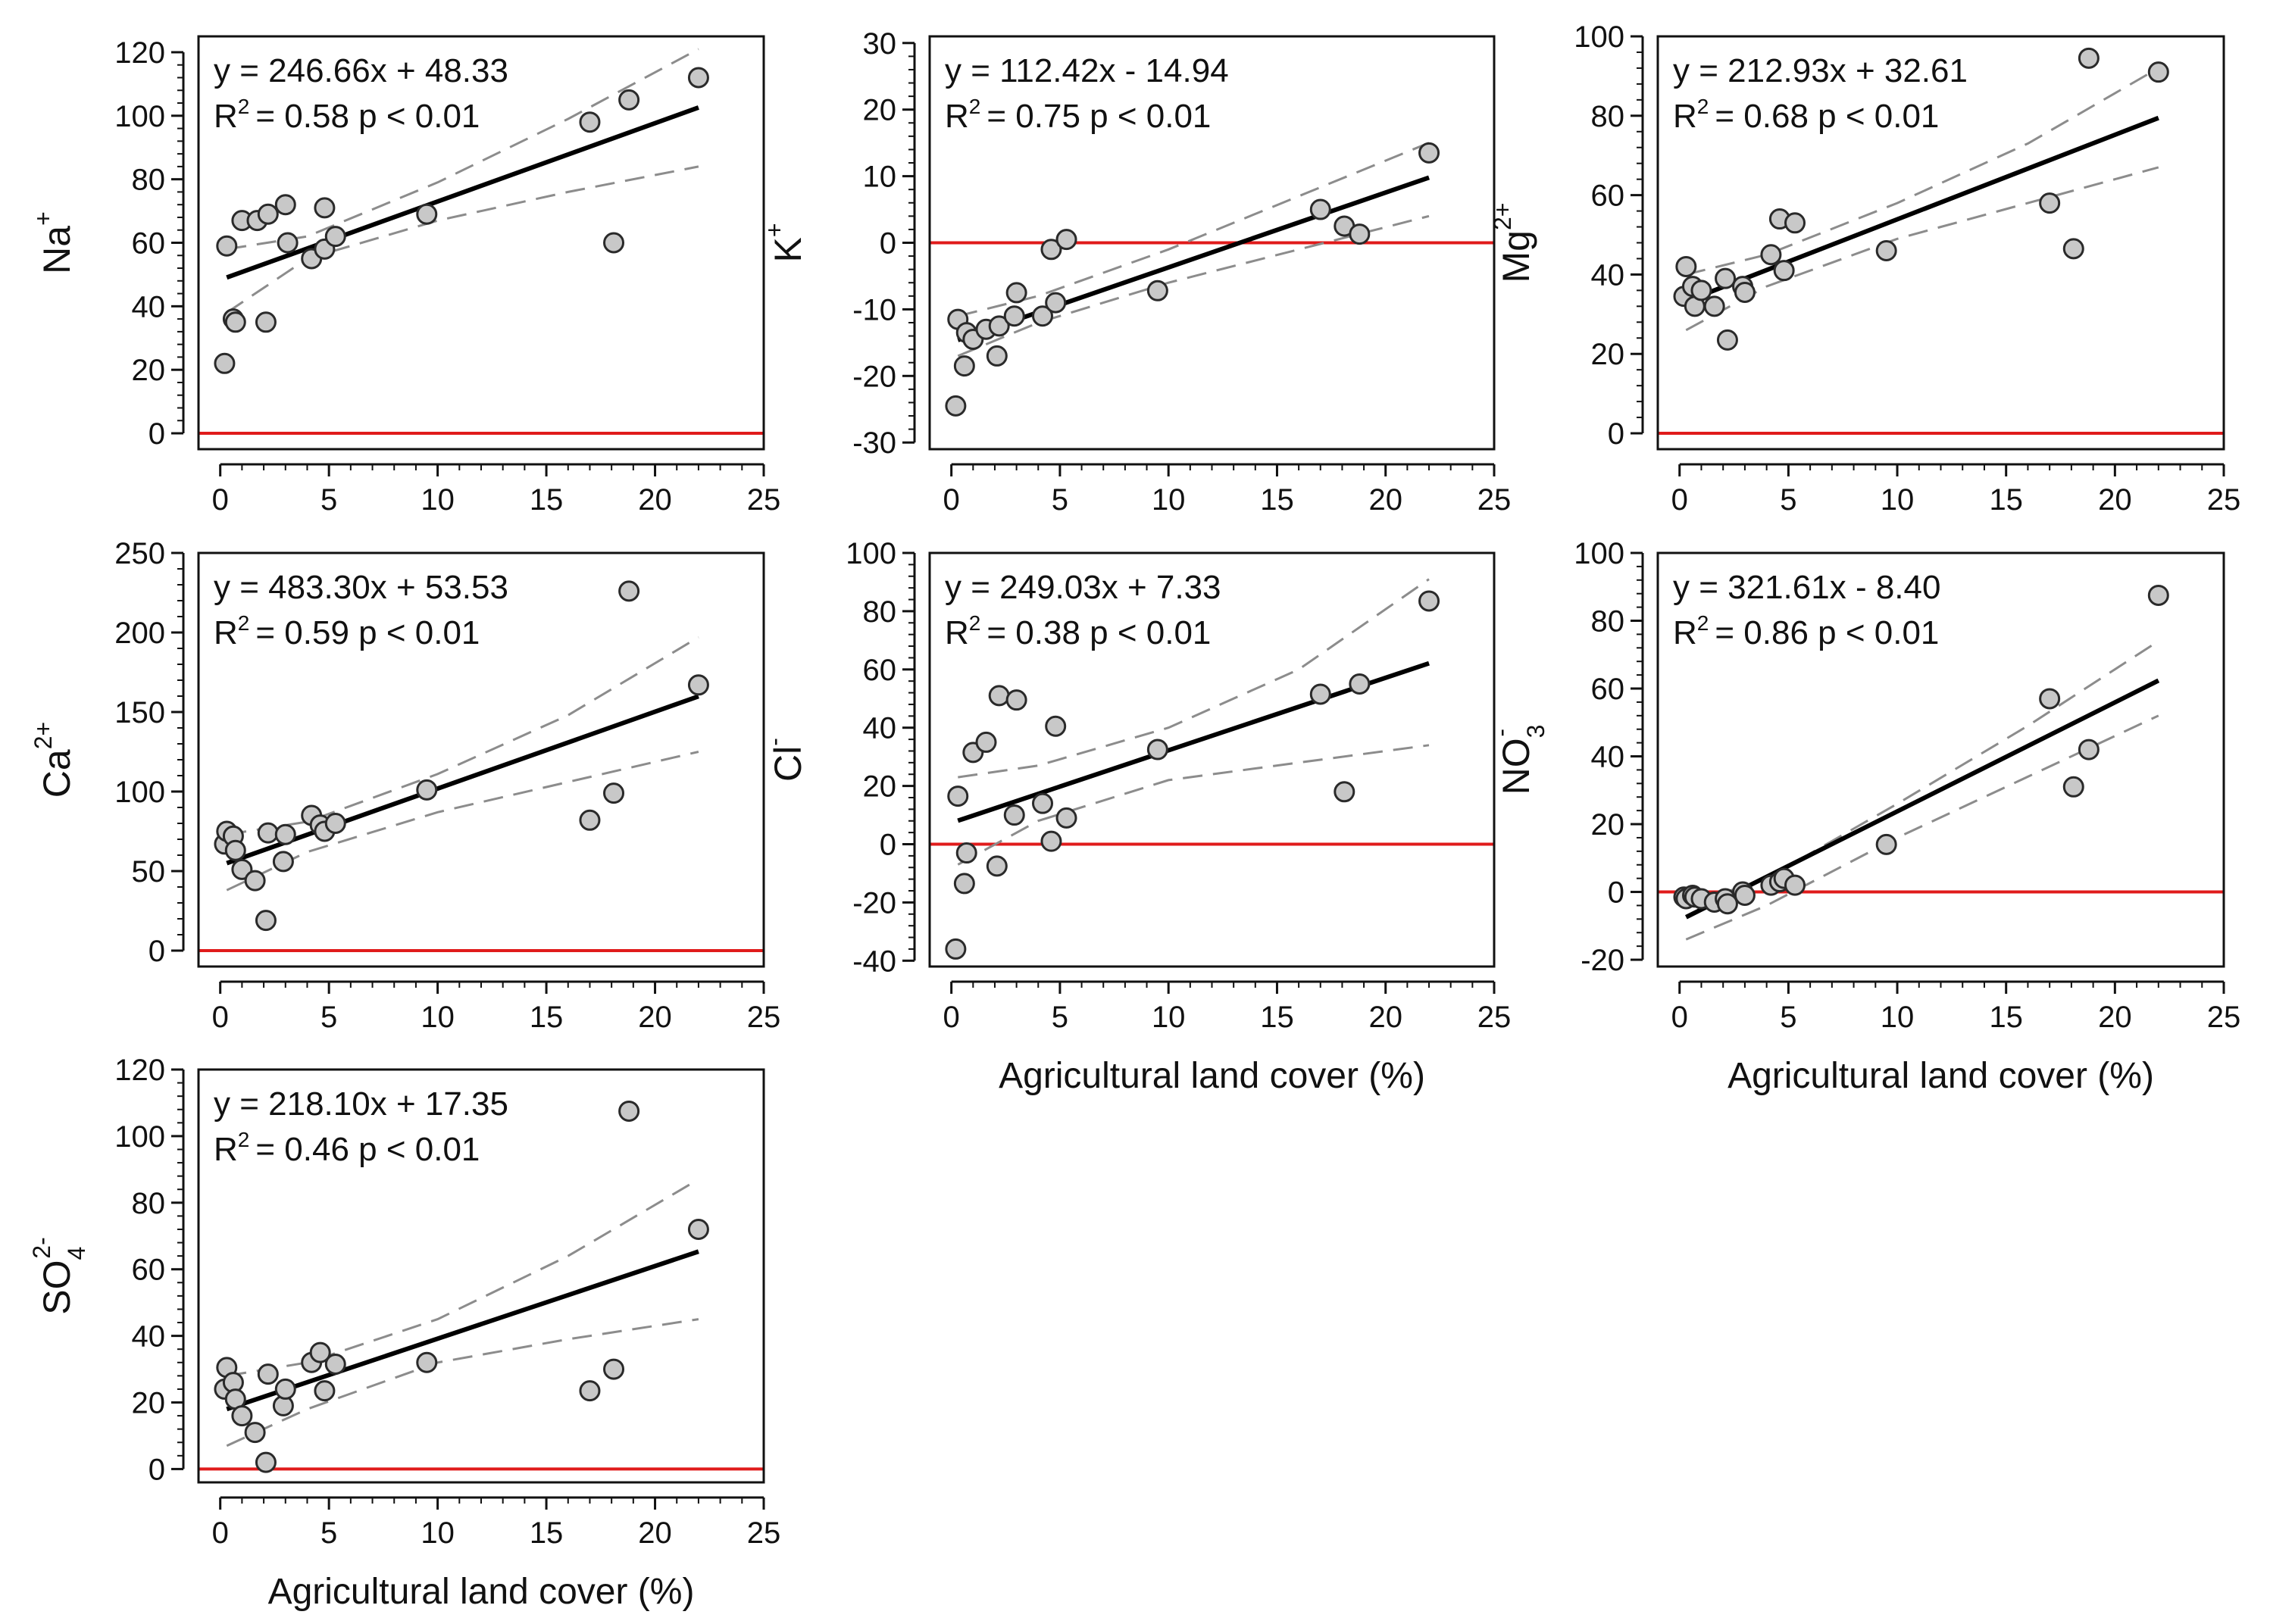 Image resolution: width=2270 pixels, height=1624 pixels. Describe the element at coordinates (1608, 275) in the screenshot. I see `y-tick-label: 40` at that location.